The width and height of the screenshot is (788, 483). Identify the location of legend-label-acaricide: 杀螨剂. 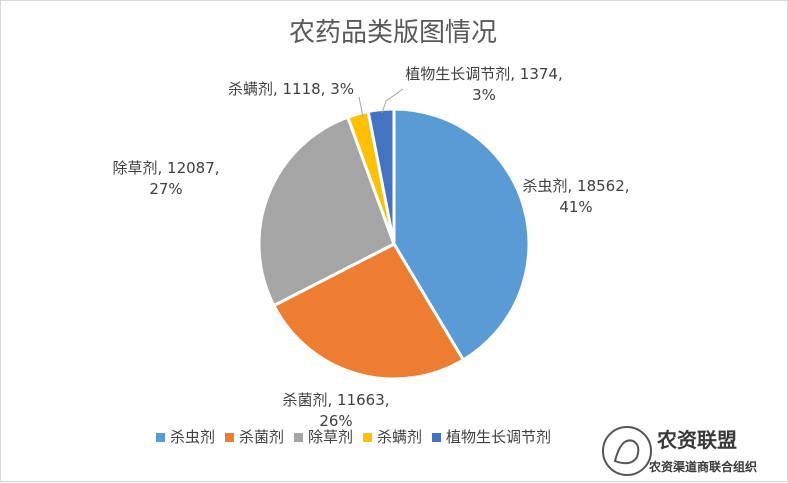
(399, 437).